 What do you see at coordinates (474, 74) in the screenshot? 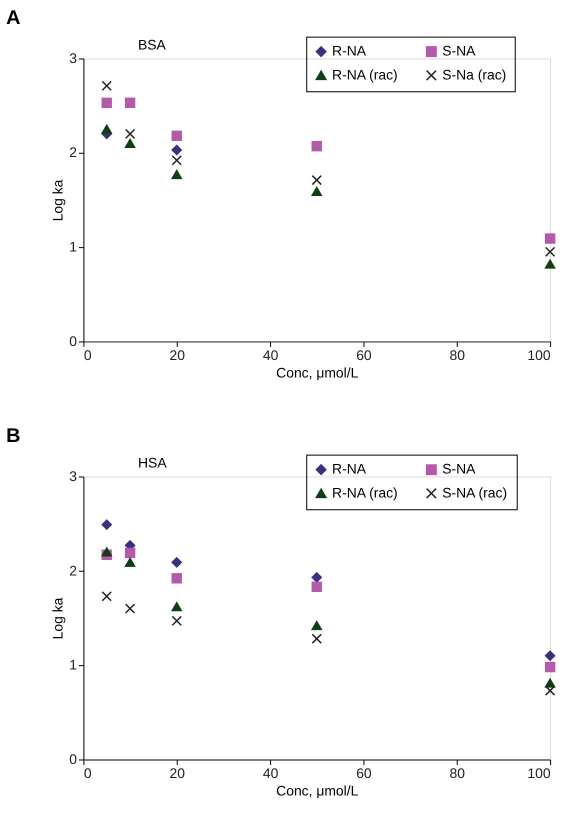
I see `legend-label: S-Na (rac)` at bounding box center [474, 74].